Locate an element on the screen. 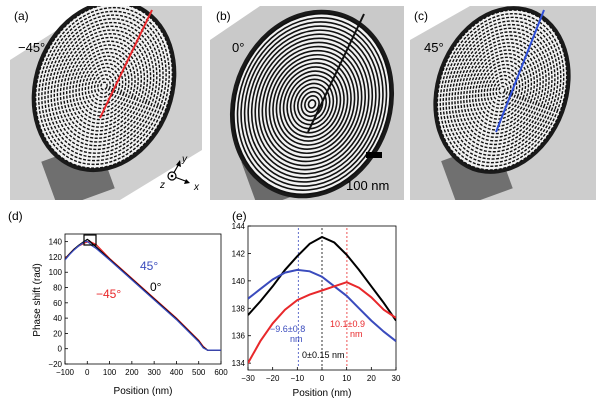 The width and height of the screenshot is (600, 400). series-annotation: 0° is located at coordinates (156, 287).